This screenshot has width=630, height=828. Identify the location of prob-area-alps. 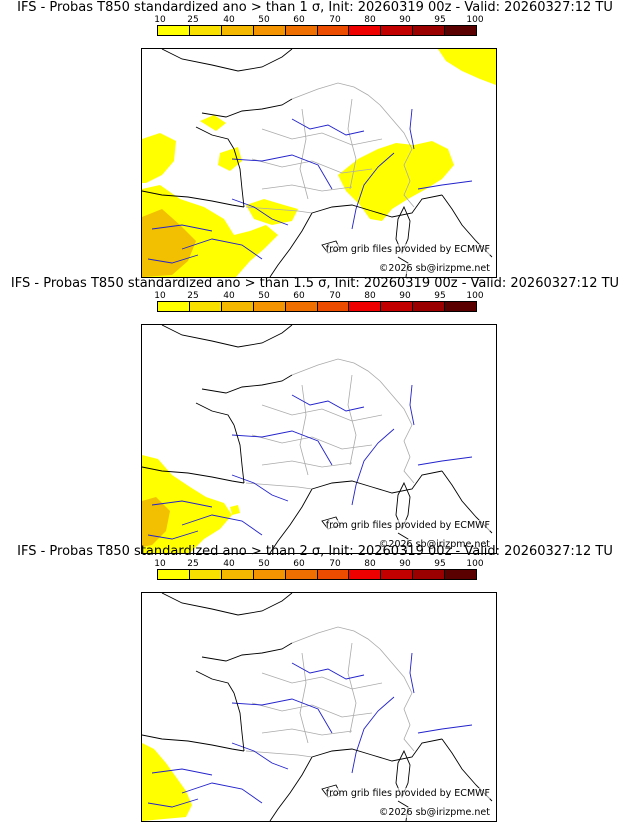
(396, 181).